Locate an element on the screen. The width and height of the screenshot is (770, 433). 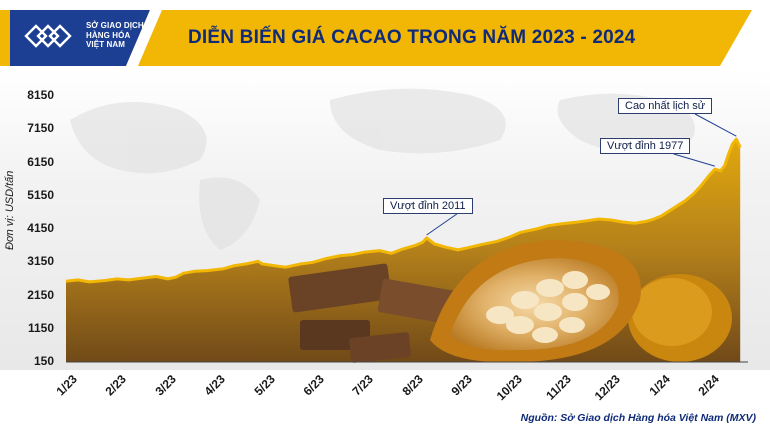
logo-line-3: VIỆT NAM is located at coordinates (106, 44).